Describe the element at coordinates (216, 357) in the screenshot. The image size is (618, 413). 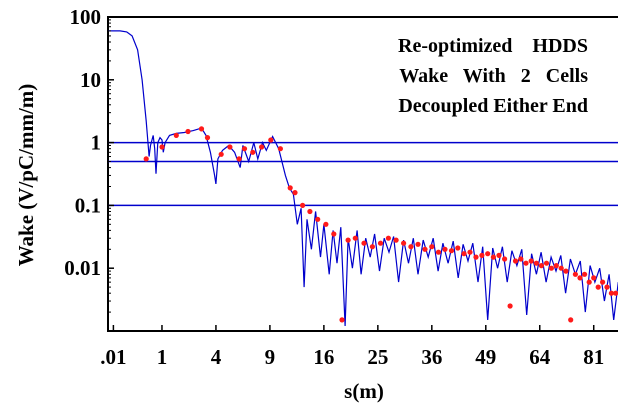
I see `x-tick-label-2: 4` at that location.